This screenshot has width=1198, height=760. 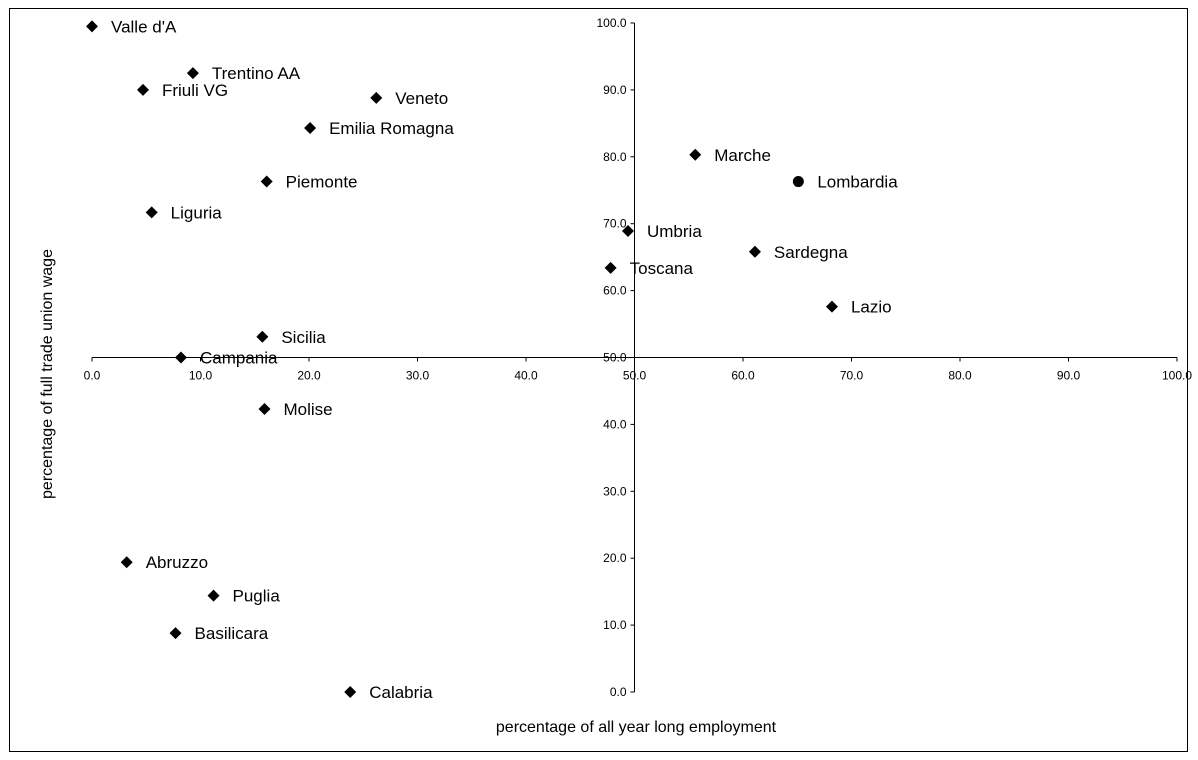 What do you see at coordinates (611, 23) in the screenshot?
I see `y-tick-label: 100.0` at bounding box center [611, 23].